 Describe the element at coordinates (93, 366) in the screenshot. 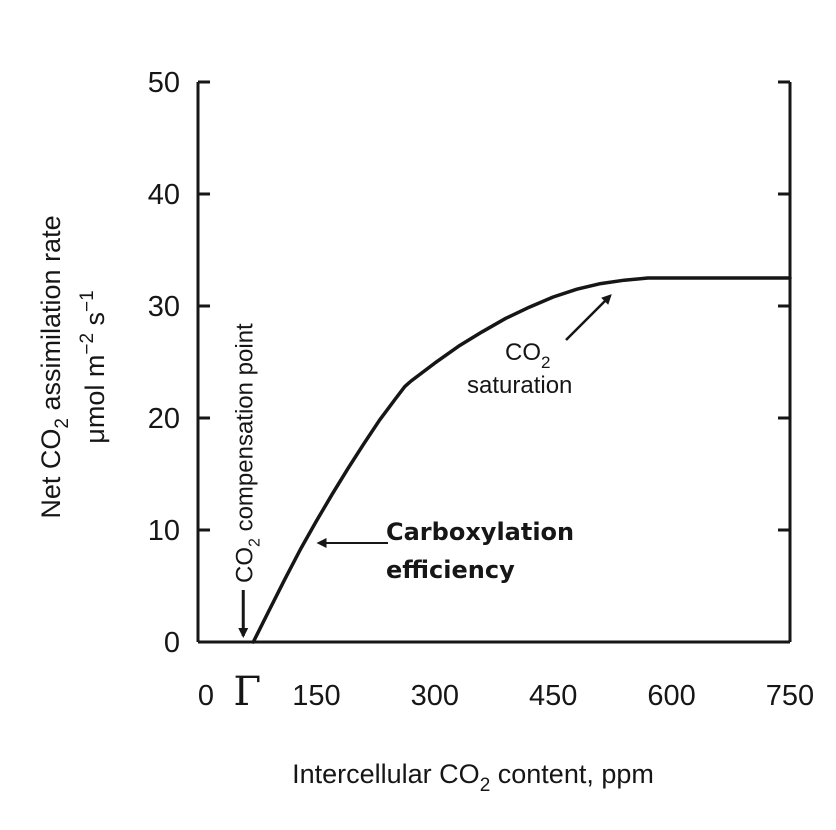

I see `y-axis-title-line2: μmol m−2 s−1` at that location.